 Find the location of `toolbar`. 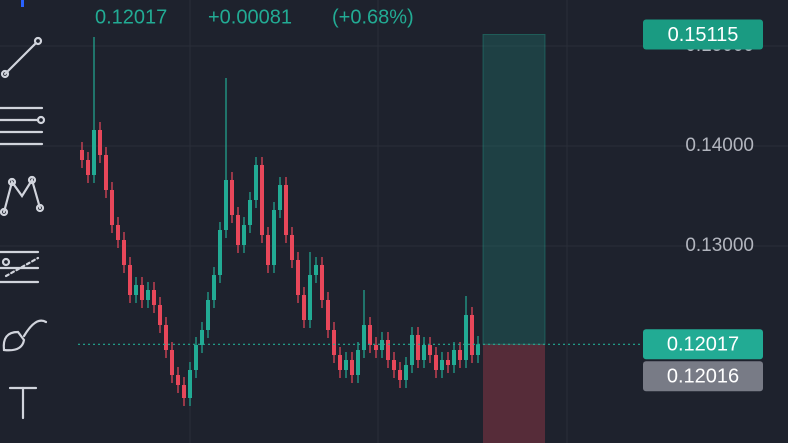

toolbar is located at coordinates (24, 210).